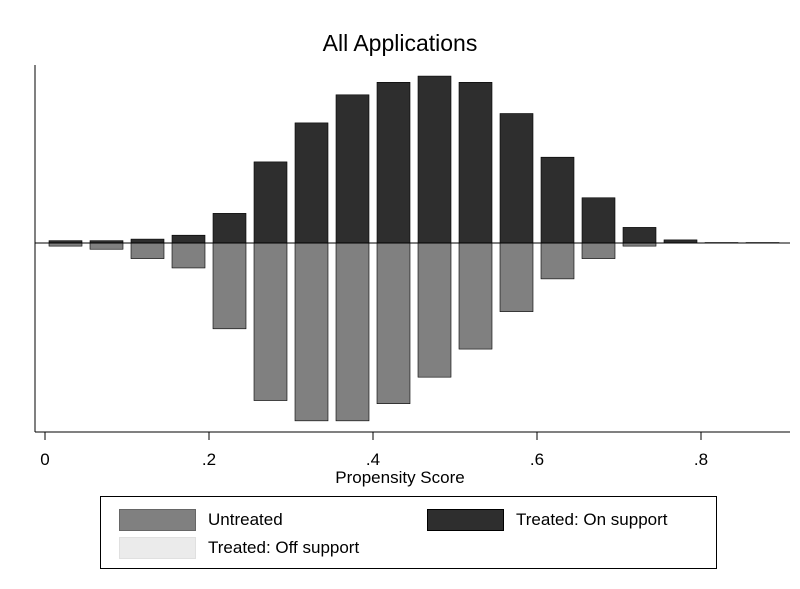 Image resolution: width=800 pixels, height=589 pixels. What do you see at coordinates (400, 43) in the screenshot?
I see `chart-title: All Applications` at bounding box center [400, 43].